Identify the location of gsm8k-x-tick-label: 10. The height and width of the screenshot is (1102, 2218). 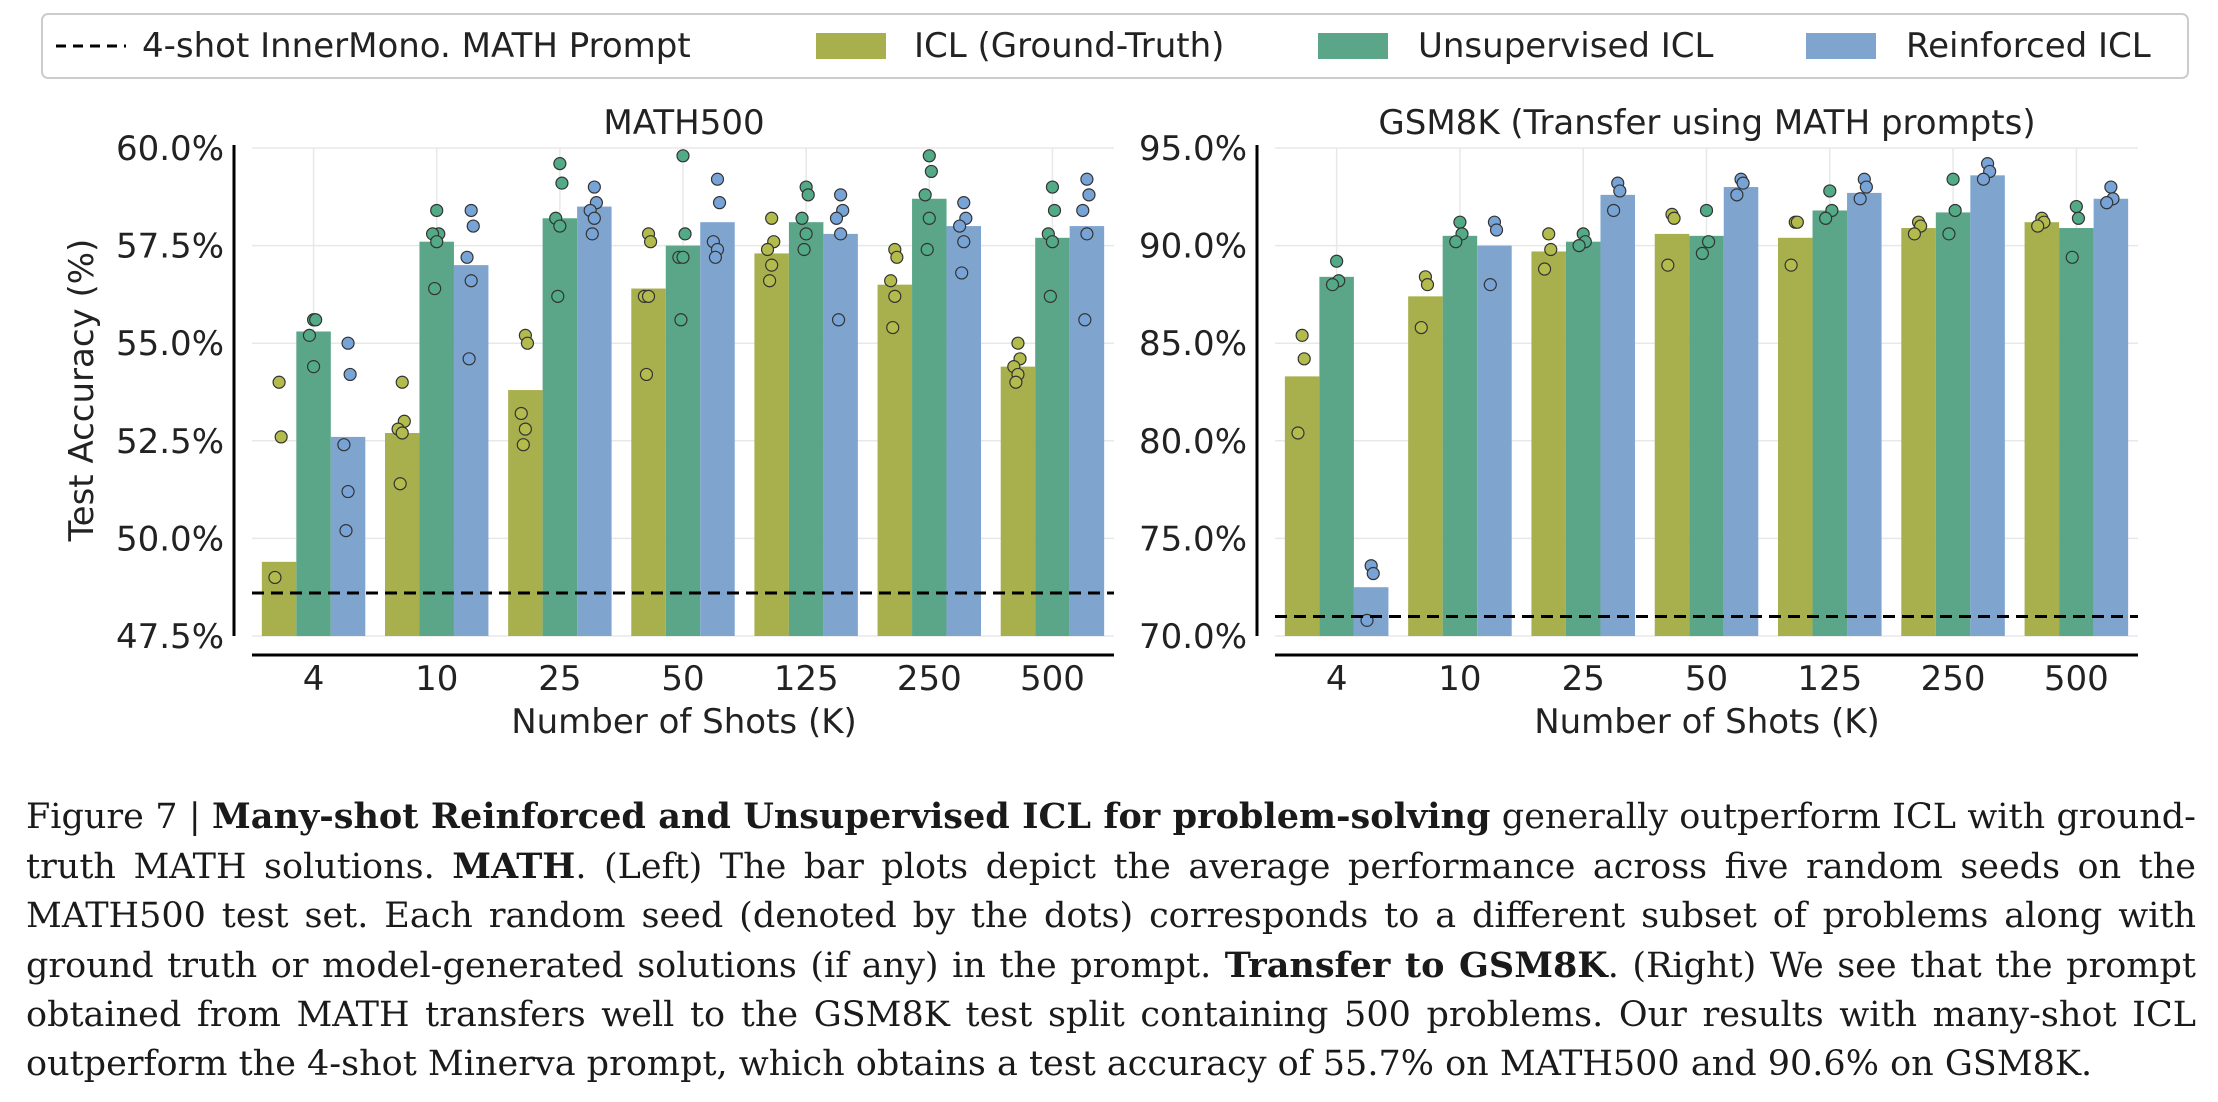
(1459, 679).